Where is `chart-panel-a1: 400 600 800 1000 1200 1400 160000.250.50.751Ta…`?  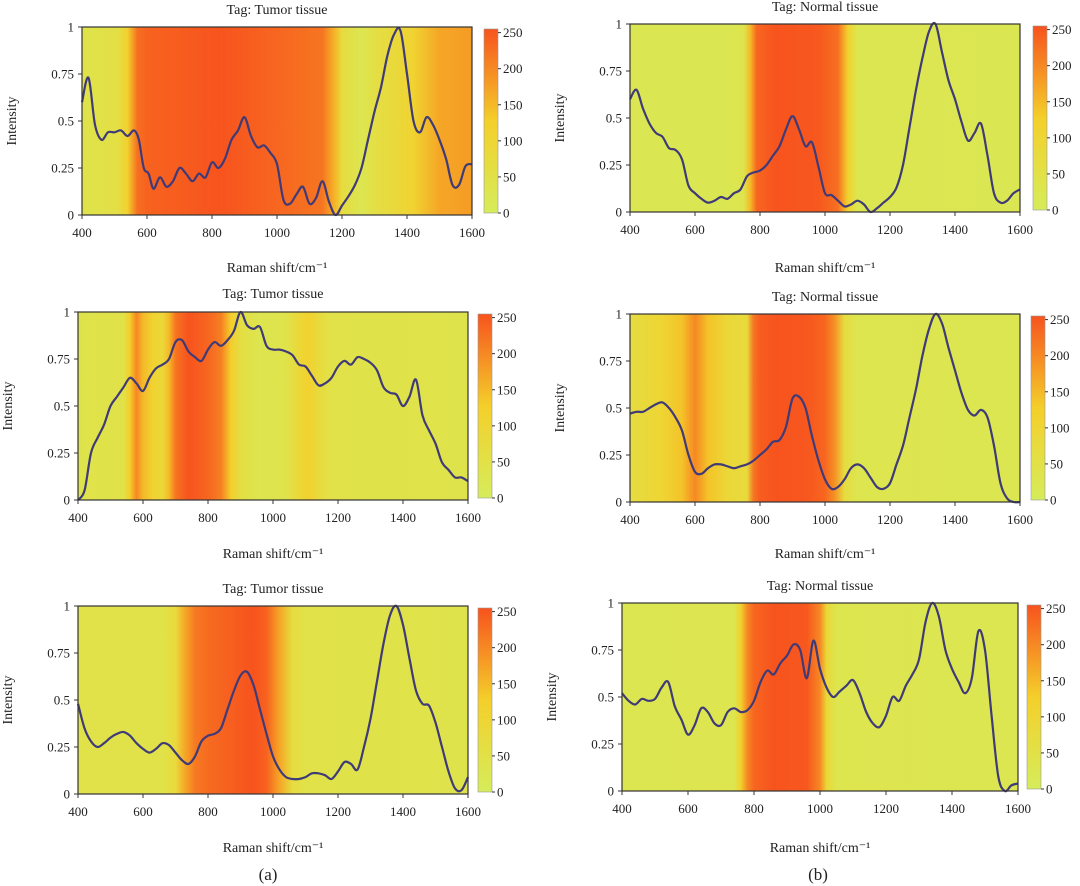
chart-panel-a1: 400 600 800 1000 1200 1400 160000.250.50.751Ta… is located at coordinates (264, 139).